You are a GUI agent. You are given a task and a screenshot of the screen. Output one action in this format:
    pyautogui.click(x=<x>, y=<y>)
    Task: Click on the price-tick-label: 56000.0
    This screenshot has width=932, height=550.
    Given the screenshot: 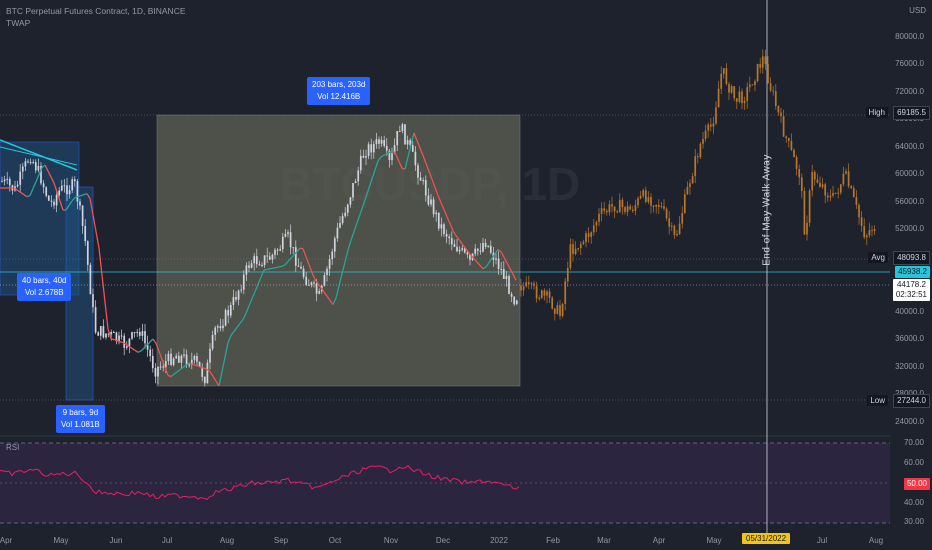 What is the action you would take?
    pyautogui.click(x=909, y=201)
    